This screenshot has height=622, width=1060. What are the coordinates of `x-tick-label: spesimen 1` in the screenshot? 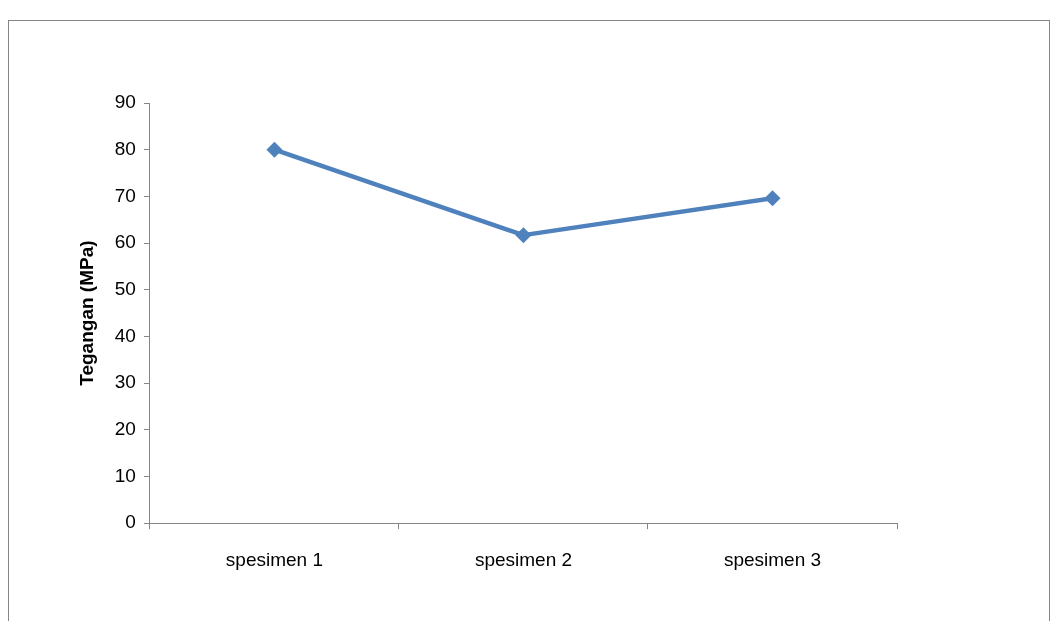 It's located at (274, 559).